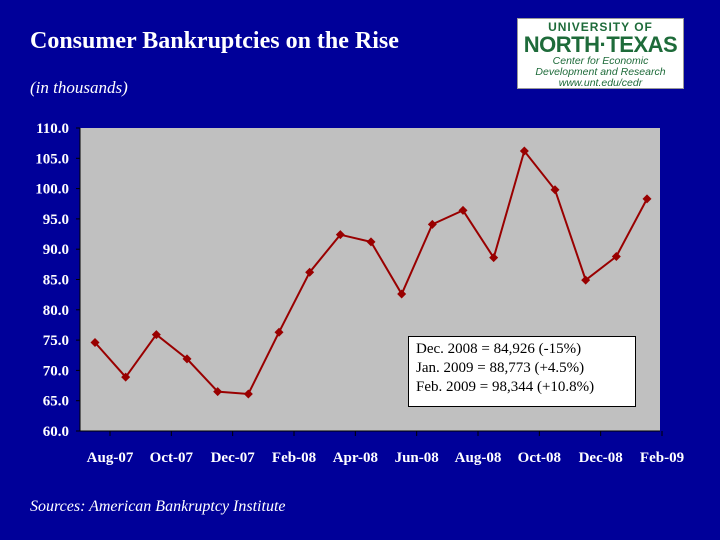  What do you see at coordinates (662, 458) in the screenshot?
I see `x-tick-label: Feb-09` at bounding box center [662, 458].